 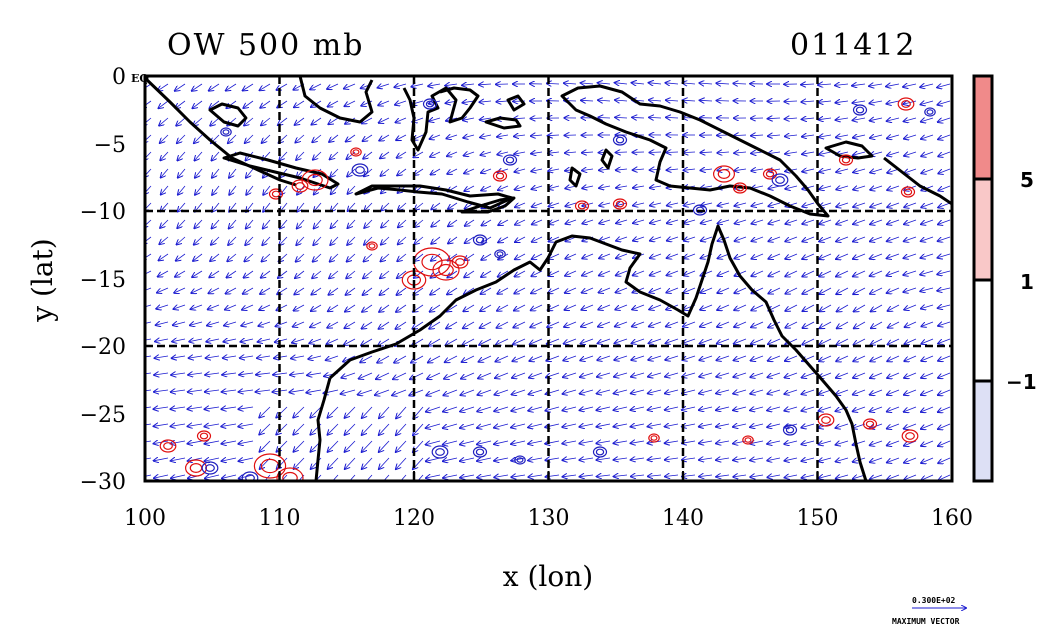 I want to click on y-tick-label: −20, so click(x=103, y=347).